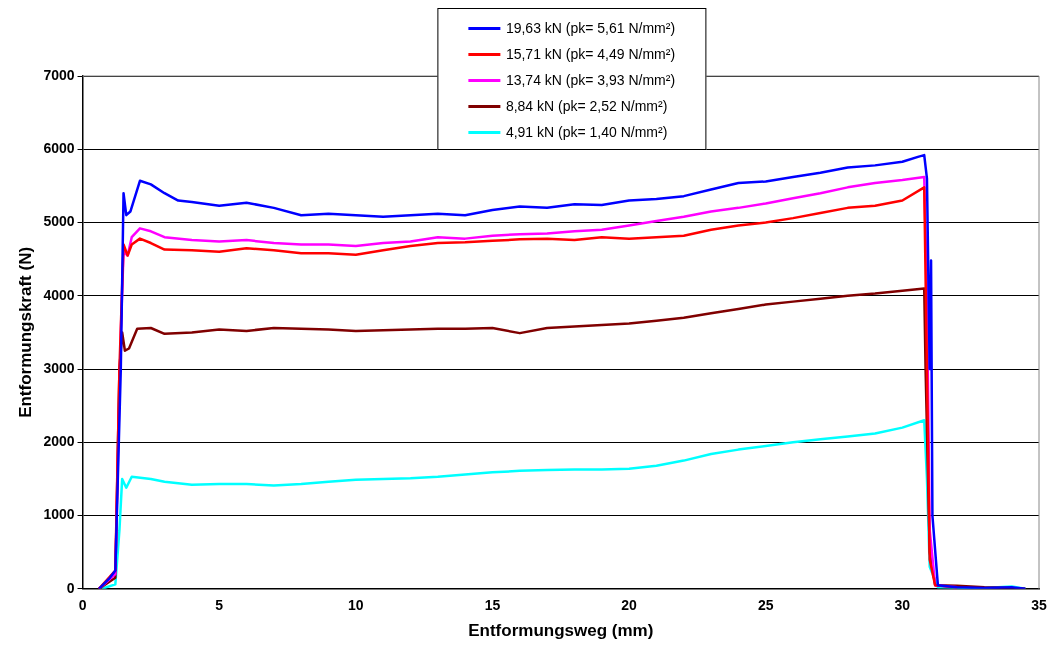 The image size is (1059, 650). What do you see at coordinates (902, 605) in the screenshot?
I see `x-tick-label: 30` at bounding box center [902, 605].